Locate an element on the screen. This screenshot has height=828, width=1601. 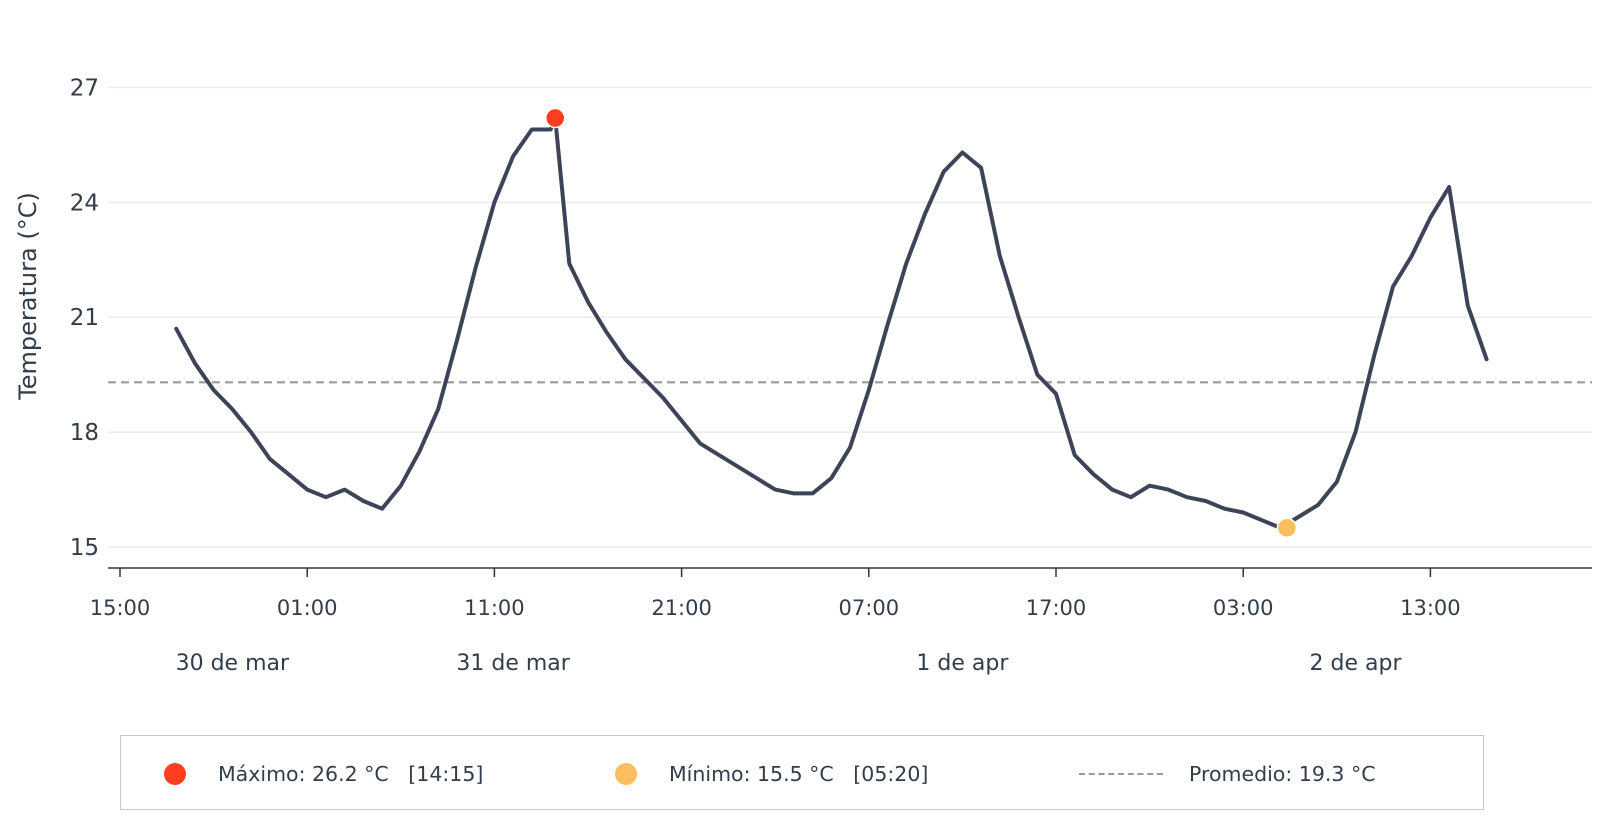
x-tick-label: 07:00 is located at coordinates (869, 608).